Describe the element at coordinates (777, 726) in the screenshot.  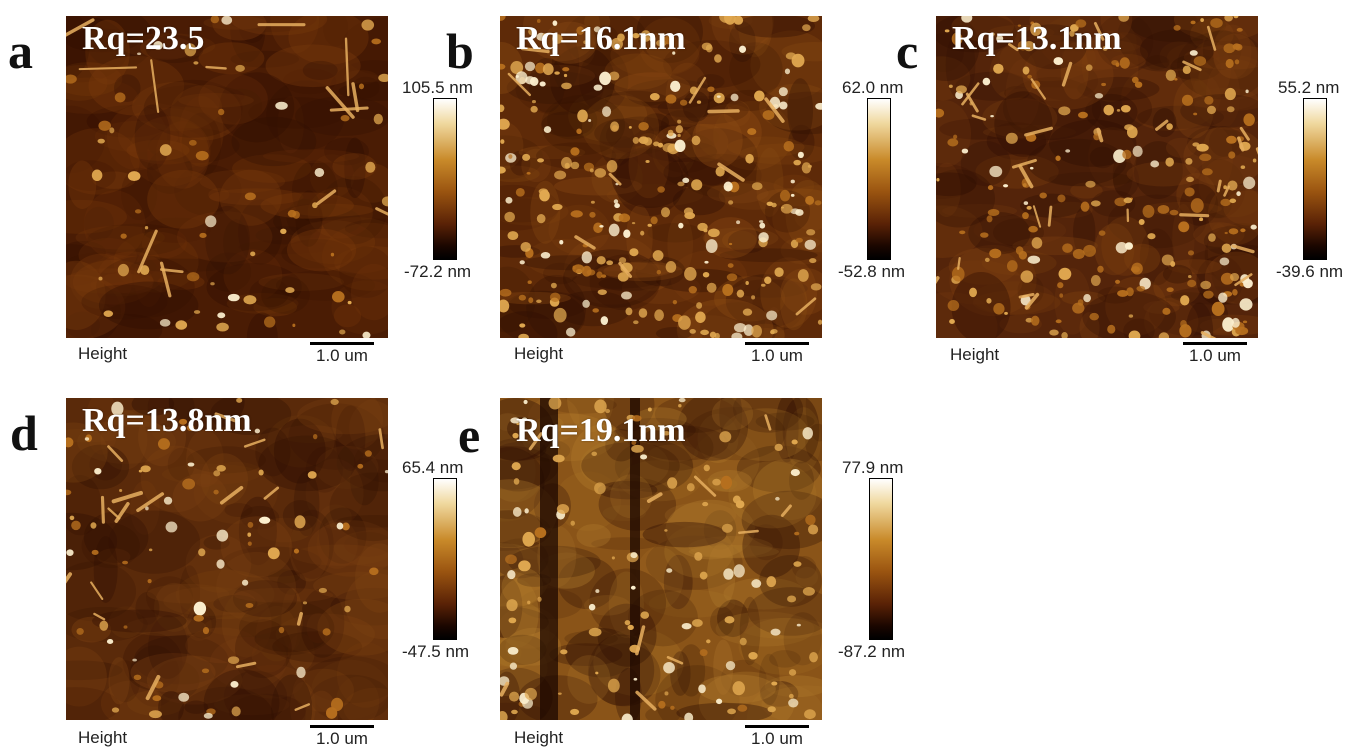
I see `scale-bar-e` at that location.